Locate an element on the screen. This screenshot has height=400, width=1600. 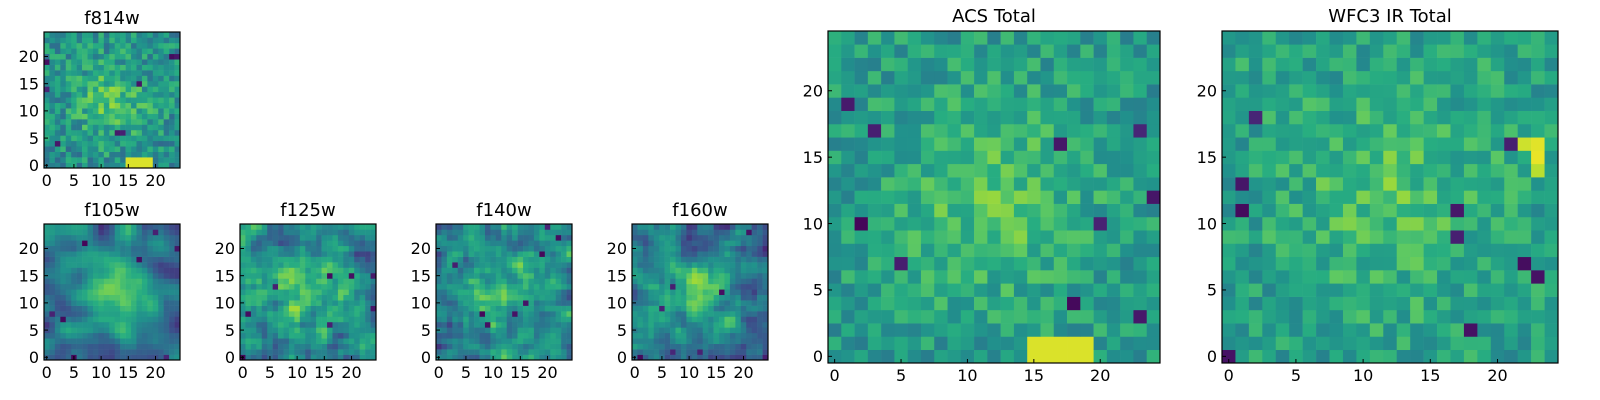
x-tick-label: 0 is located at coordinates (47, 372).